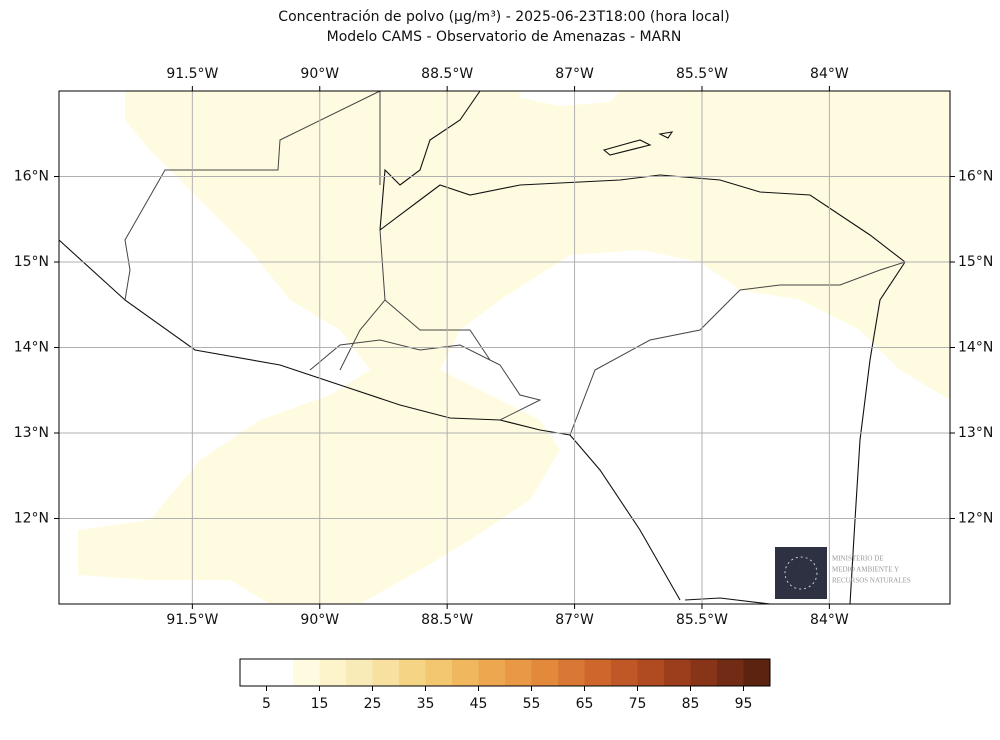  What do you see at coordinates (479, 704) in the screenshot?
I see `colorbar-label: 45` at bounding box center [479, 704].